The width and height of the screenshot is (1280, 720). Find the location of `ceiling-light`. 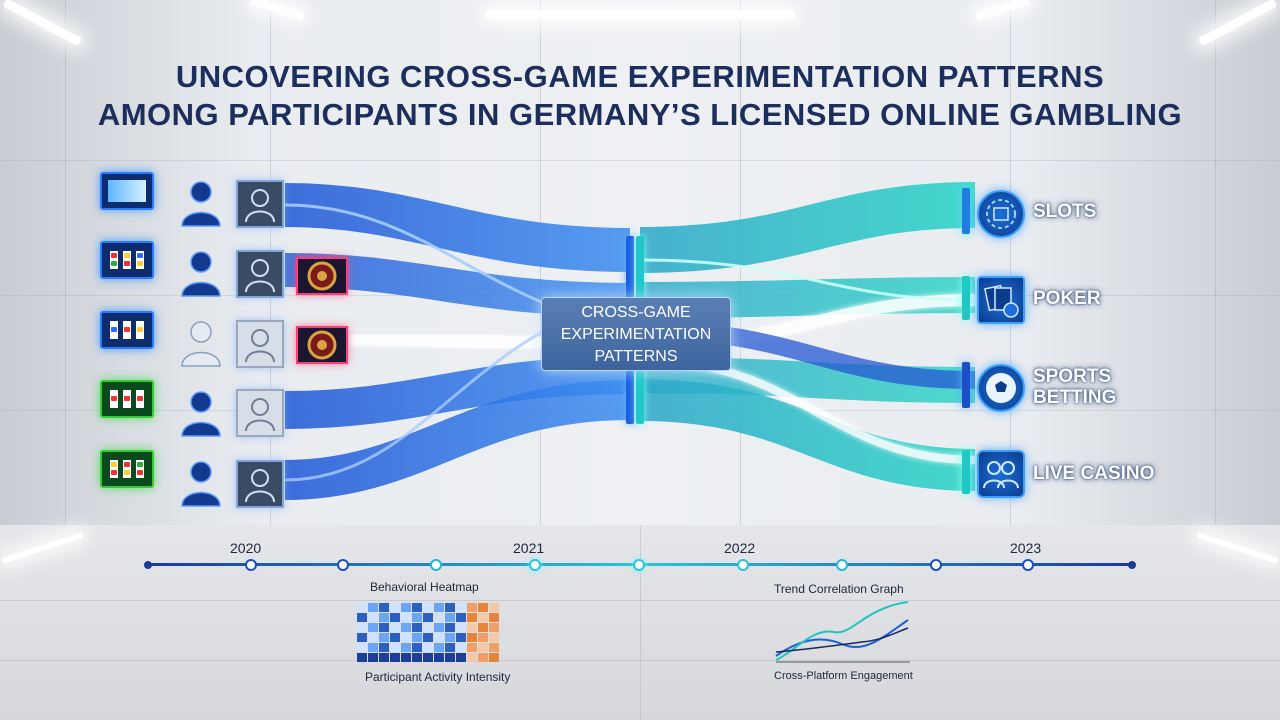

ceiling-light is located at coordinates (640, 14).